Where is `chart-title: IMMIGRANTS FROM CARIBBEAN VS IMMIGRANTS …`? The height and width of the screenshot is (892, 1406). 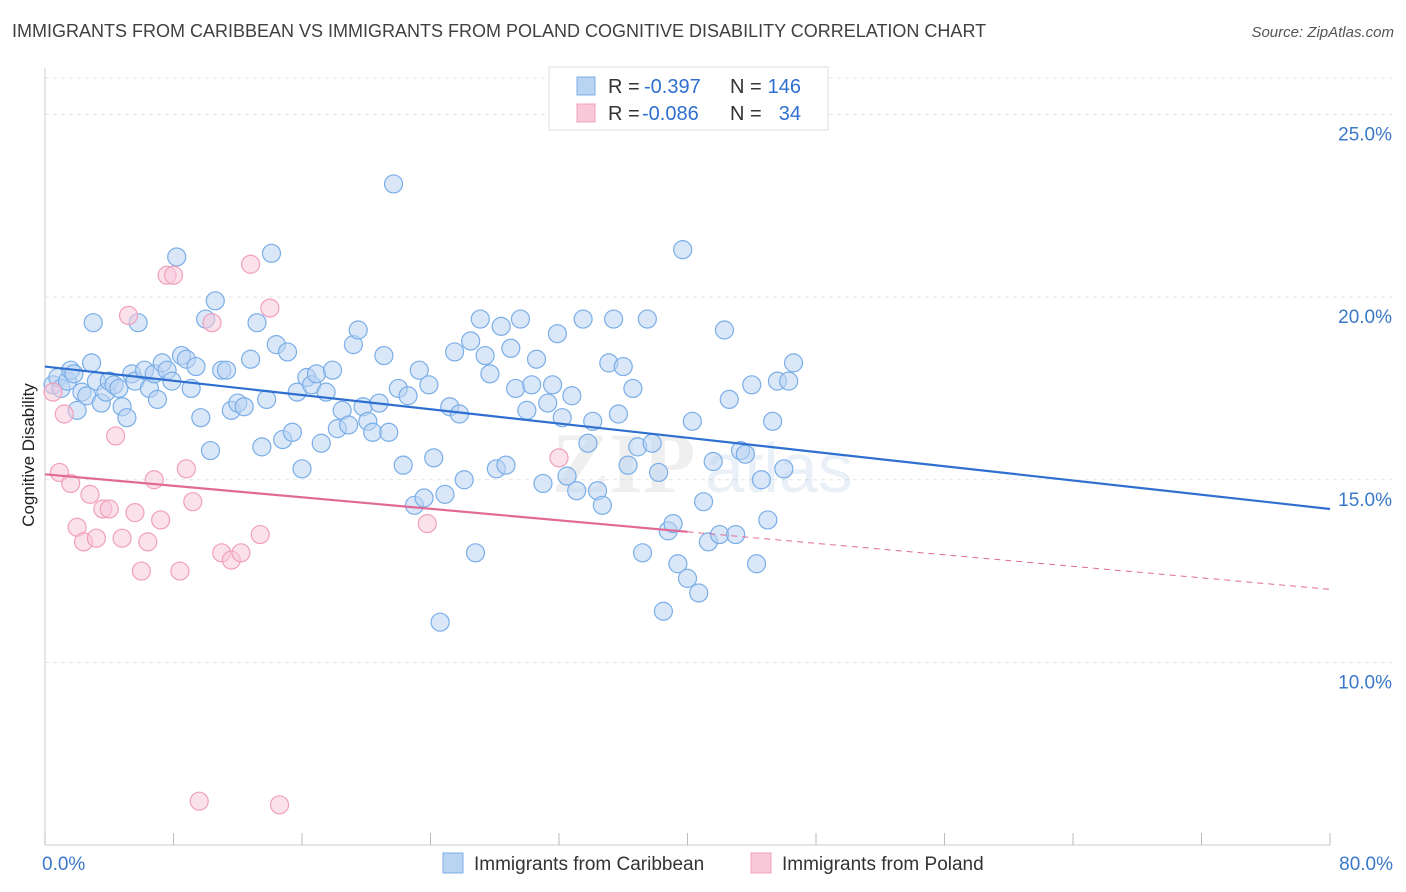 chart-title: IMMIGRANTS FROM CARIBBEAN VS IMMIGRANTS … is located at coordinates (499, 31).